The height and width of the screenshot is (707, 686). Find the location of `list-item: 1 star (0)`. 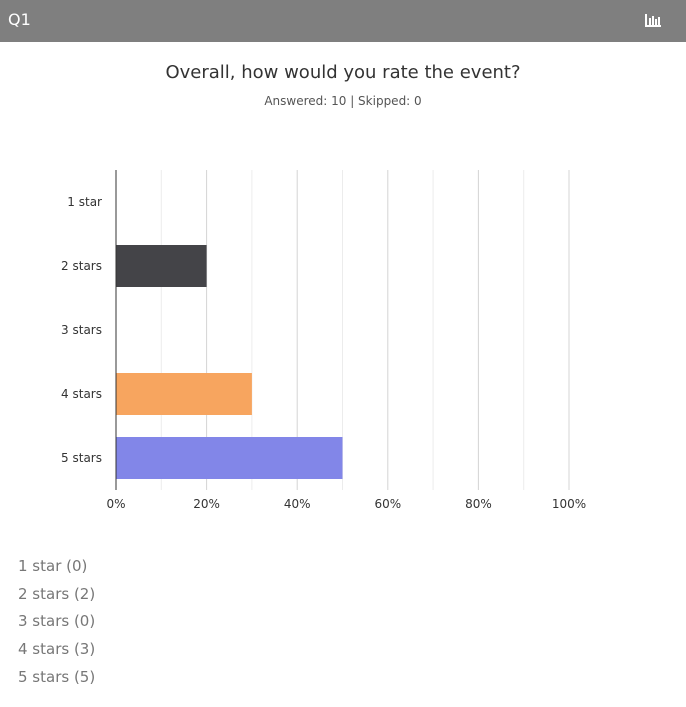

list-item: 1 star (0) is located at coordinates (53, 566).